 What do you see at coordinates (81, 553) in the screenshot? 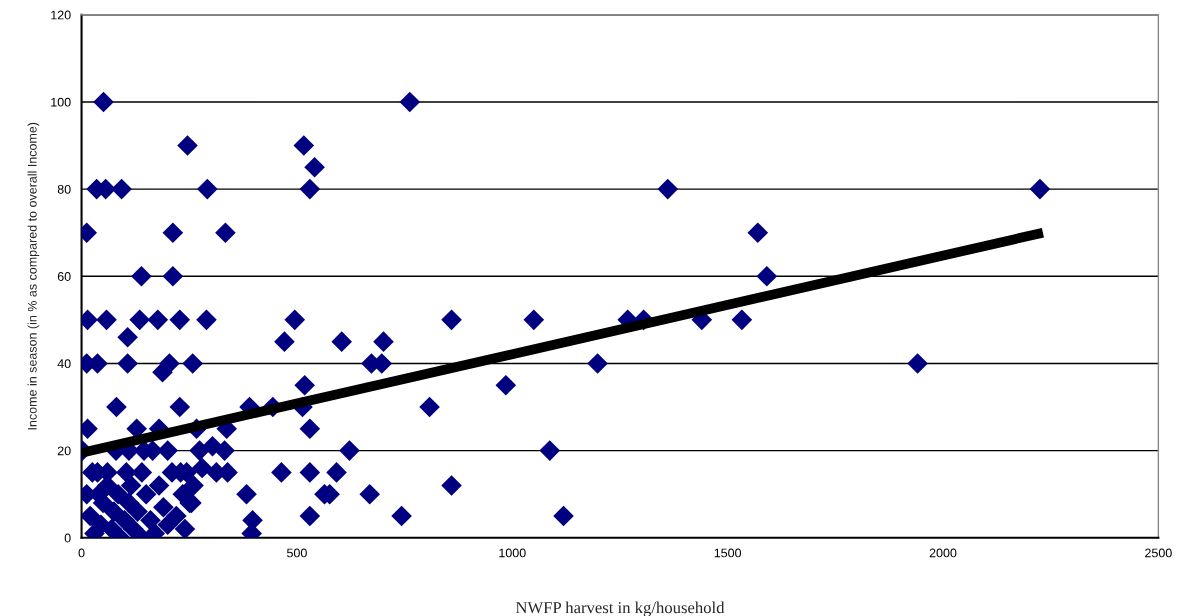
I see `x-tick-label: 0` at bounding box center [81, 553].